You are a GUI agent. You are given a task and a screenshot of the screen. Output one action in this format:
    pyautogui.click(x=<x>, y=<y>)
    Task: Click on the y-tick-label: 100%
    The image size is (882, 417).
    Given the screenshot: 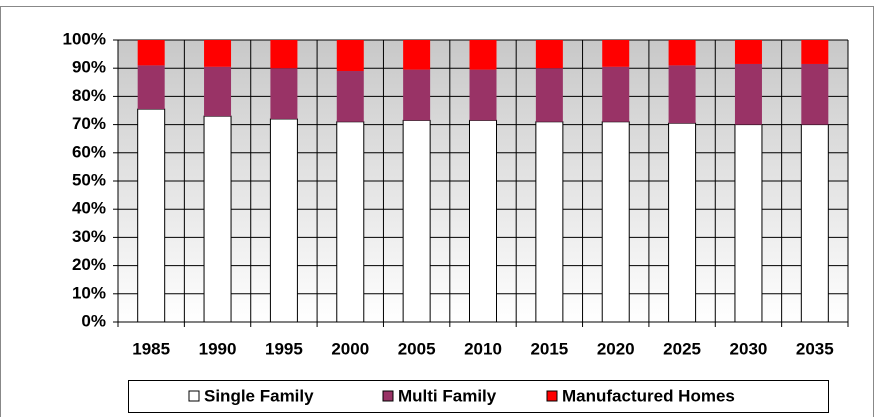 What is the action you would take?
    pyautogui.click(x=84, y=38)
    